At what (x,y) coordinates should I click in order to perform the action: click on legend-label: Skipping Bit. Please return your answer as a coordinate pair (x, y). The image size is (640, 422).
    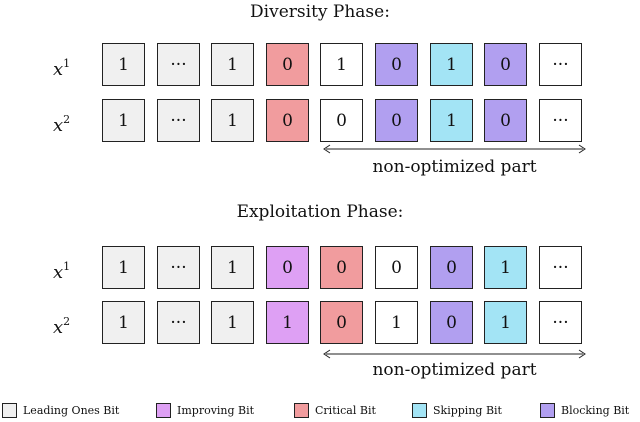
    Looking at the image, I should click on (467, 410).